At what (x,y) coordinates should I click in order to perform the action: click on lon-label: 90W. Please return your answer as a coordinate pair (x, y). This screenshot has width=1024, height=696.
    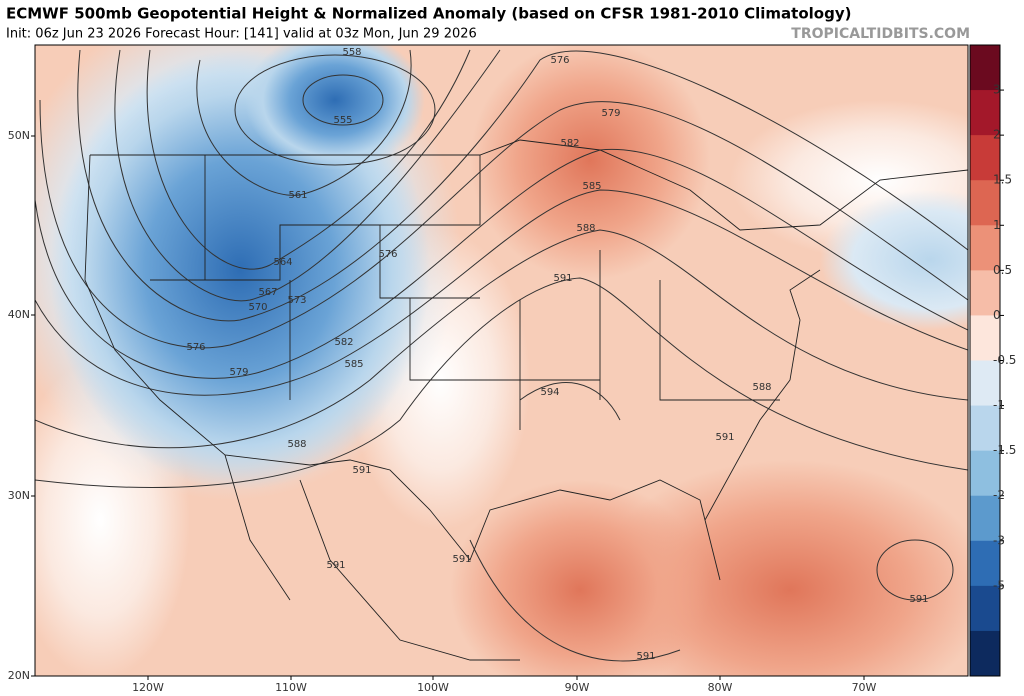
    Looking at the image, I should click on (577, 687).